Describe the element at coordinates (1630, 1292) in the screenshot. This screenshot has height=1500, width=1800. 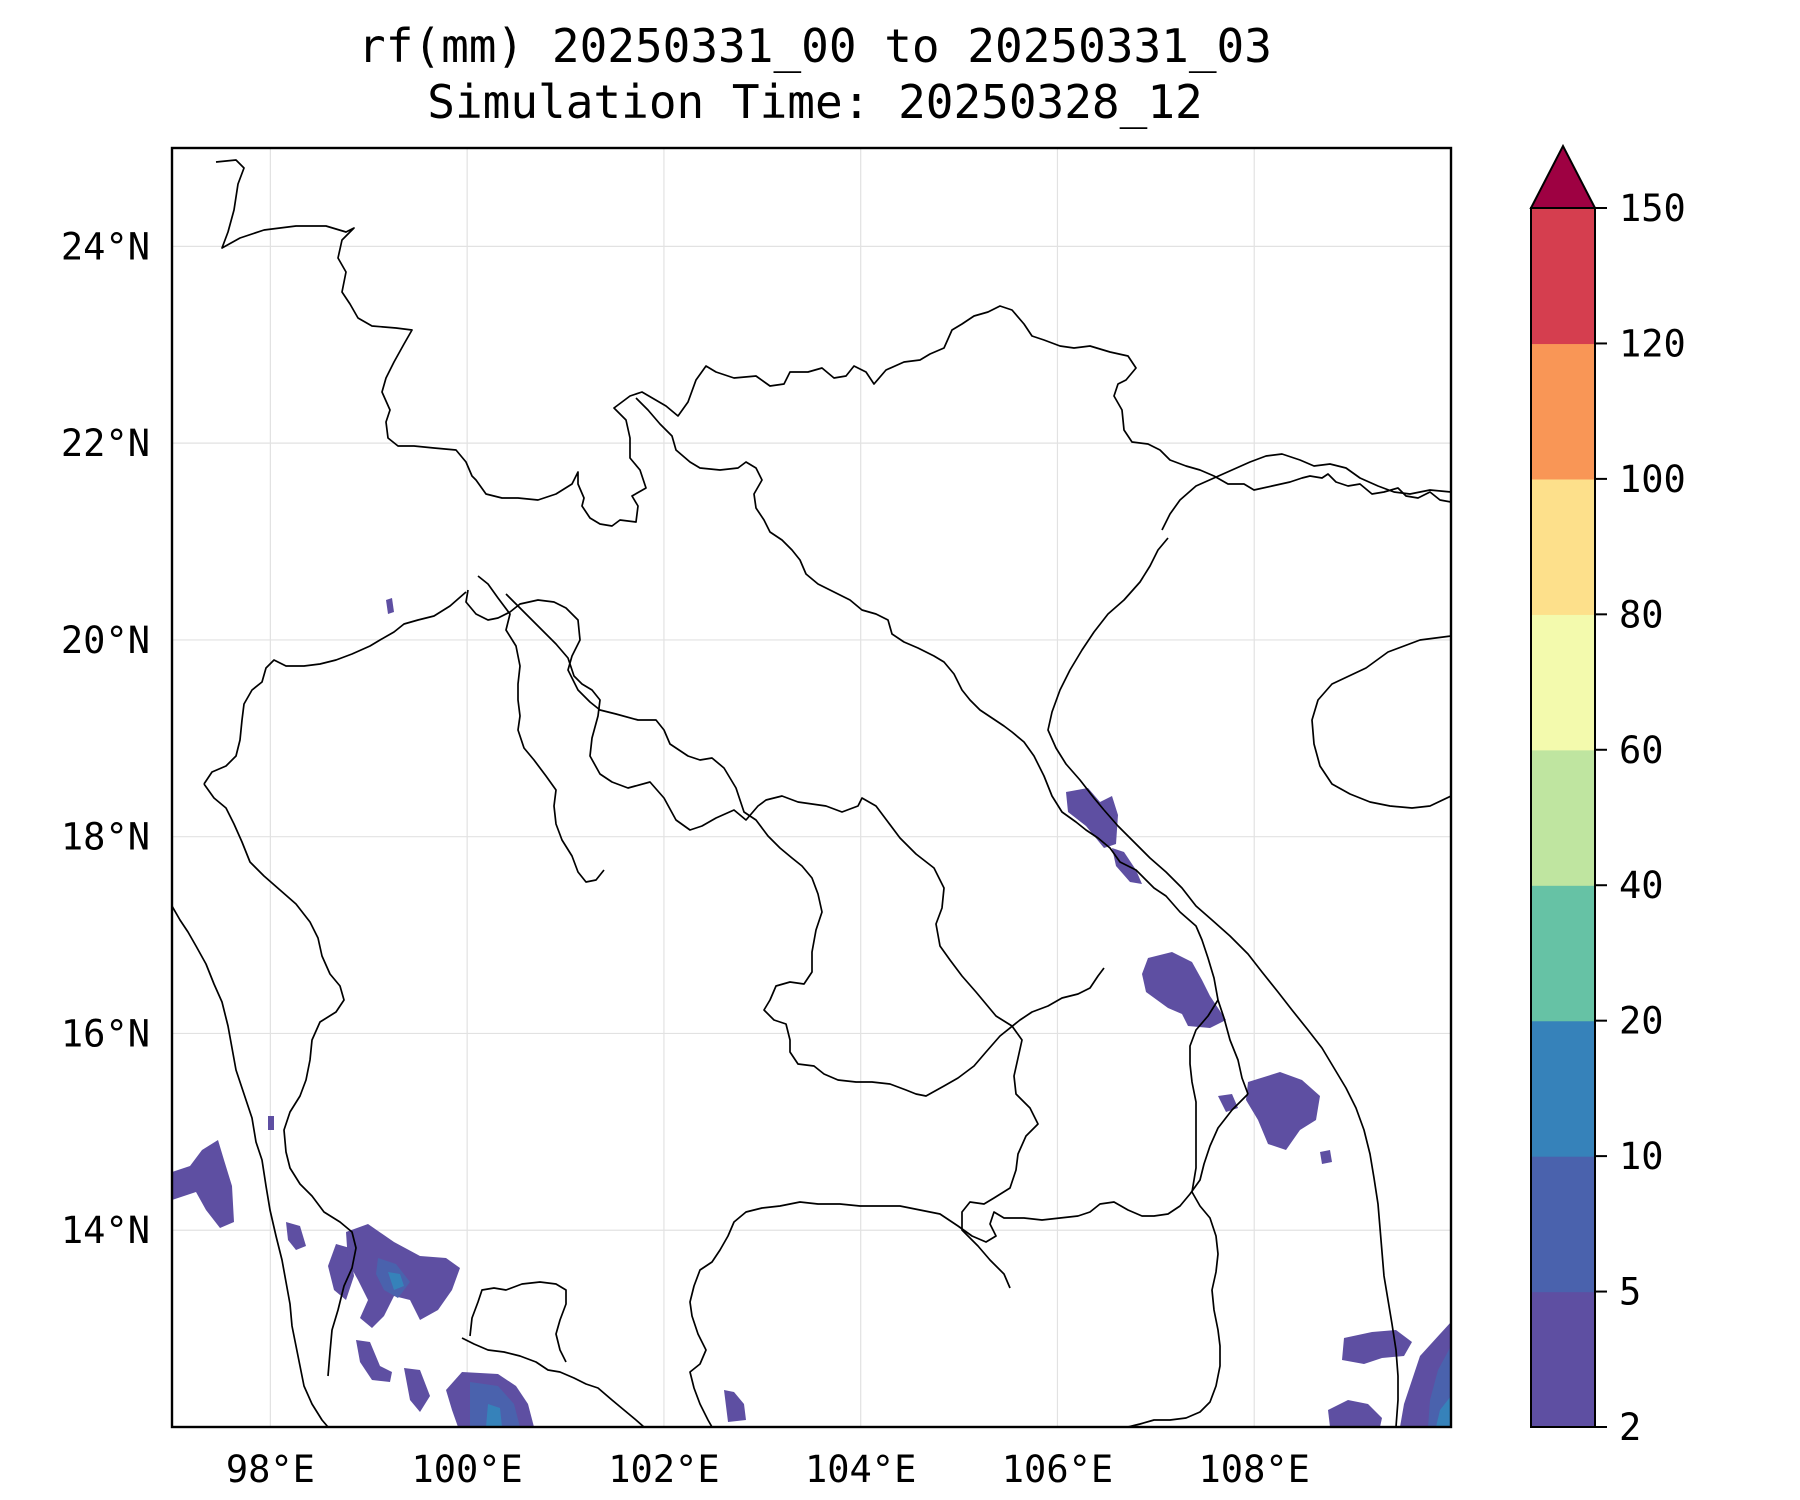
I see `colorbar-tick-label: 5` at that location.